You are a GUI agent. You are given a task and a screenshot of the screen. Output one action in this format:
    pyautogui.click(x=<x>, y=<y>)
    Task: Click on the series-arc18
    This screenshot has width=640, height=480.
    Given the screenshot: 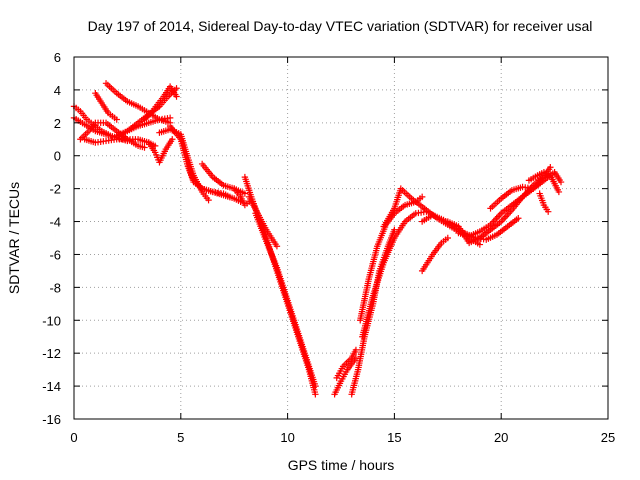 What is the action you would take?
    pyautogui.click(x=263, y=221)
    